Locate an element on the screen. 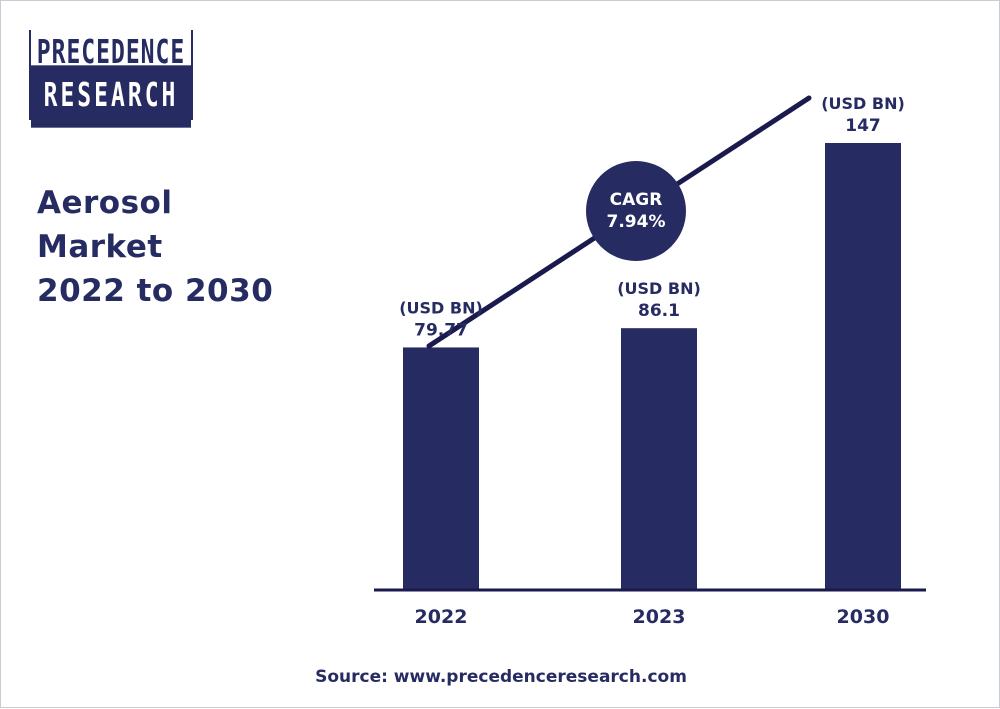  chart-title: Aerosol Market 2022 to 2030 is located at coordinates (155, 247).